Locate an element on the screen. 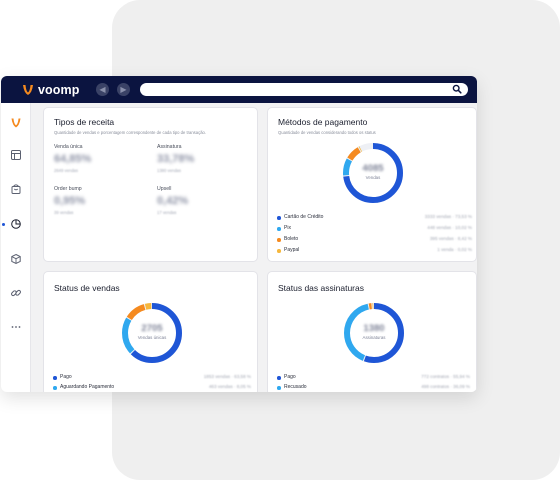 The image size is (560, 480). legend-label: Cartão de Crédito is located at coordinates (304, 217).